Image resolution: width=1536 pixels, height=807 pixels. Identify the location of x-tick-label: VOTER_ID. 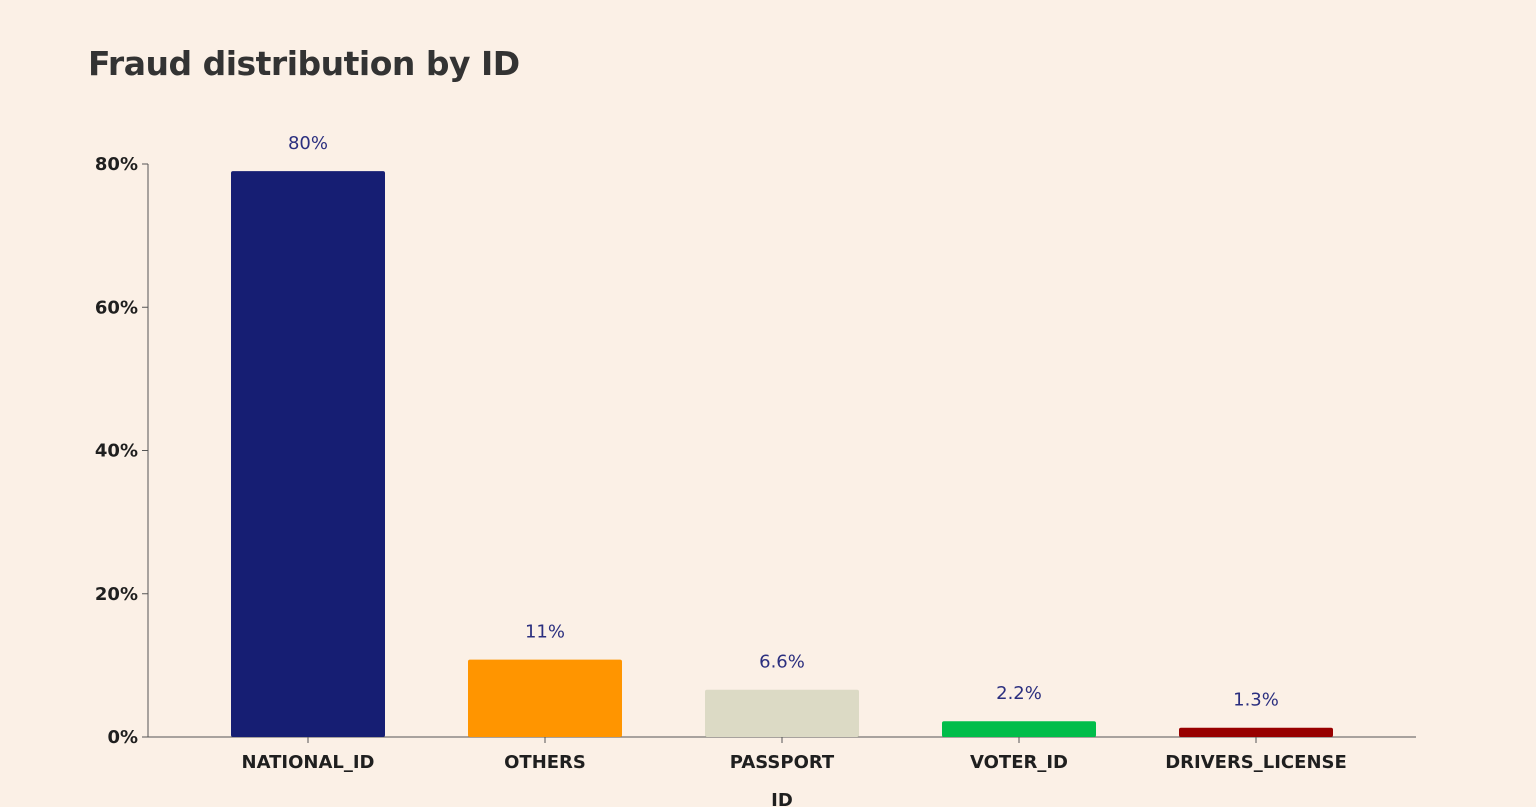
(1019, 762).